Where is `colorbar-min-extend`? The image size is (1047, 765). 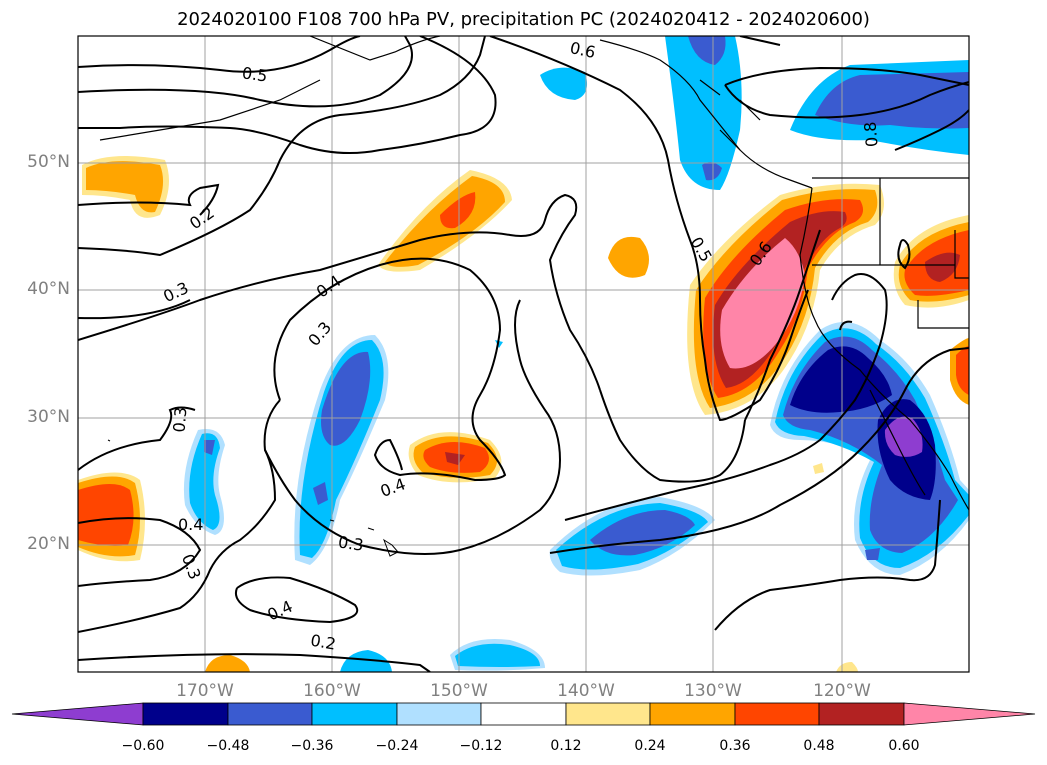 colorbar-min-extend is located at coordinates (77, 714).